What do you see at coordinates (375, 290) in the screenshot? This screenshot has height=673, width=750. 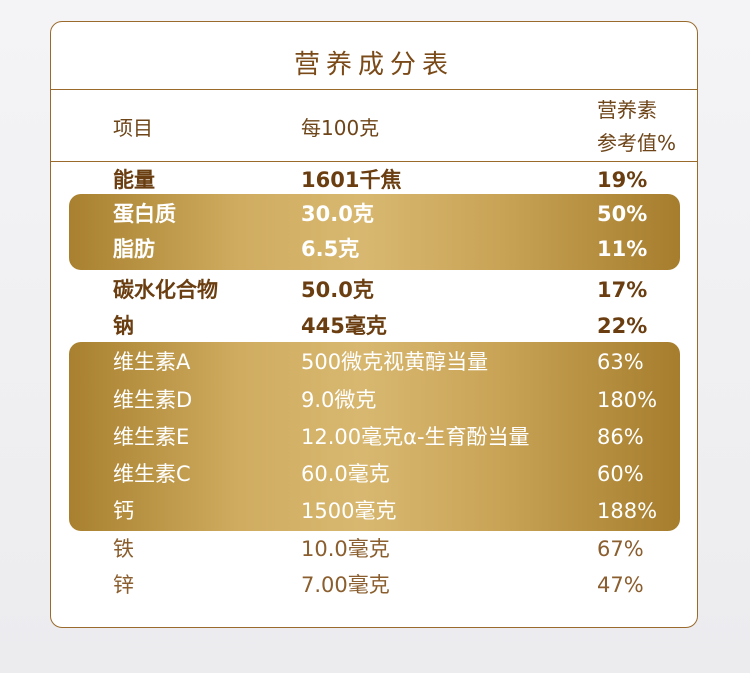 I see `table-row-carbohydrate: 碳水化合物 50.0克 17%` at bounding box center [375, 290].